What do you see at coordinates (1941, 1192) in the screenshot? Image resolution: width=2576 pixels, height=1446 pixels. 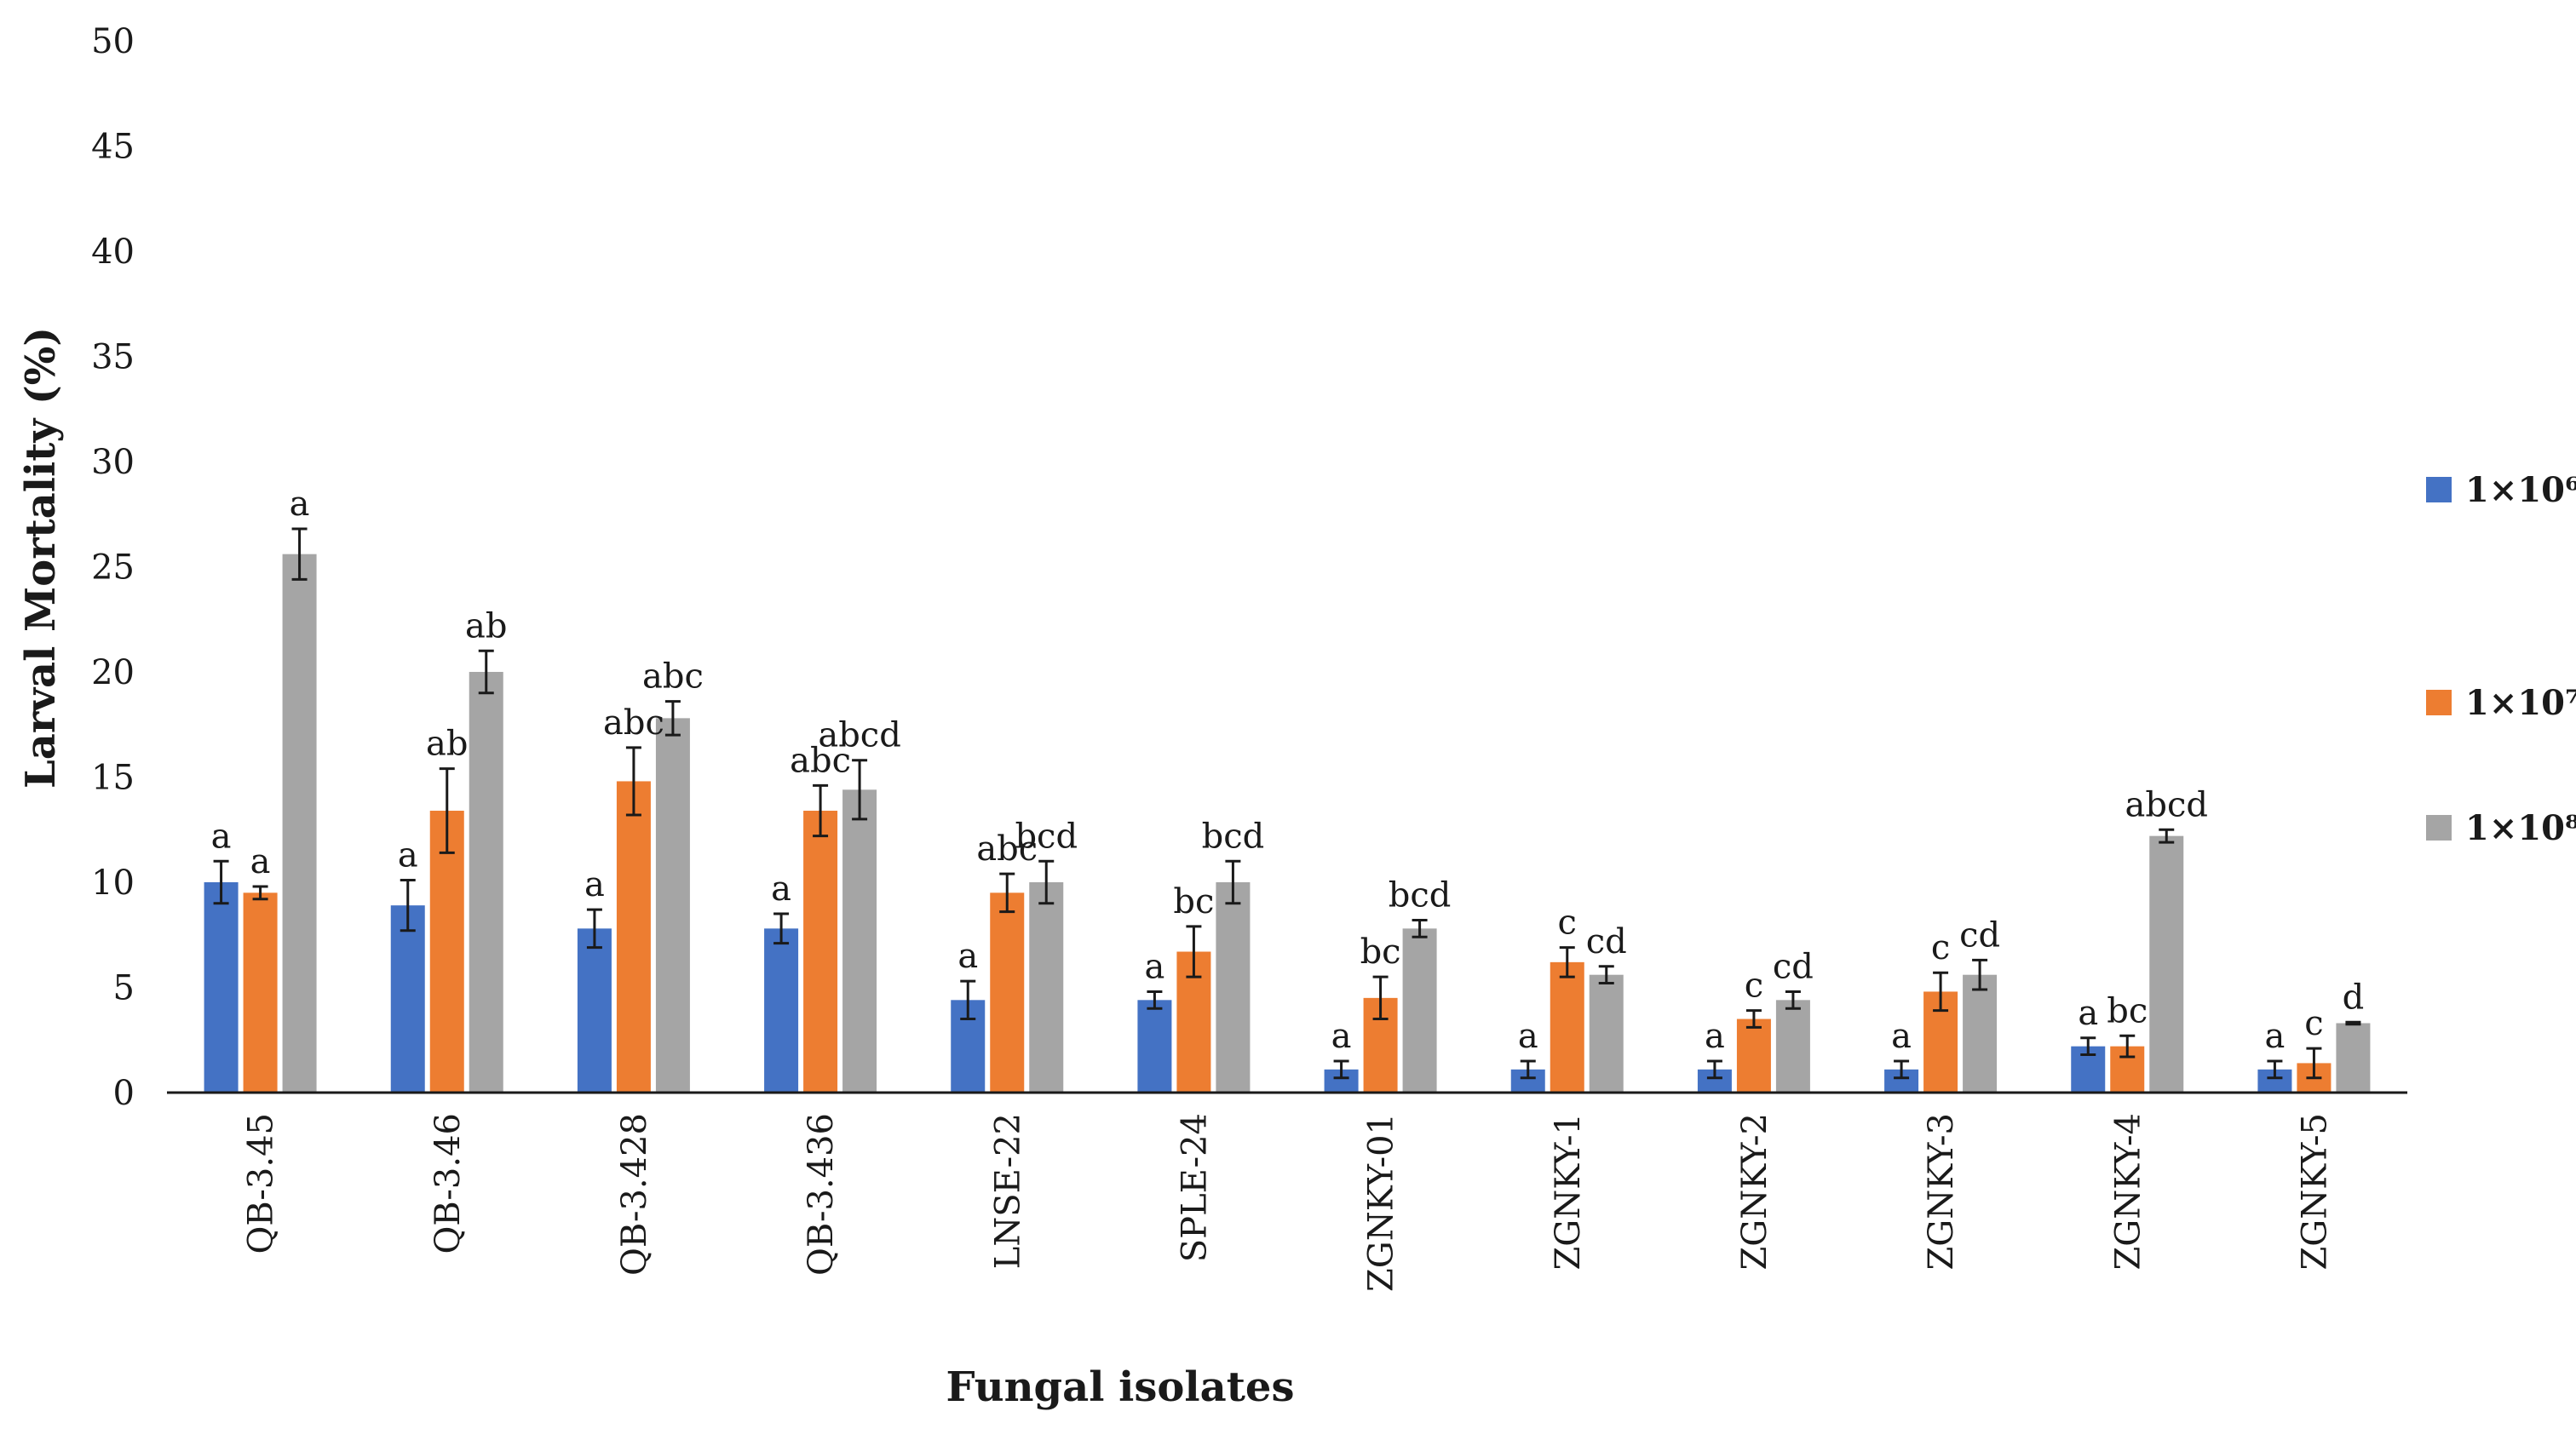 I see `x-tick-label: ZGNKY-3` at bounding box center [1941, 1192].